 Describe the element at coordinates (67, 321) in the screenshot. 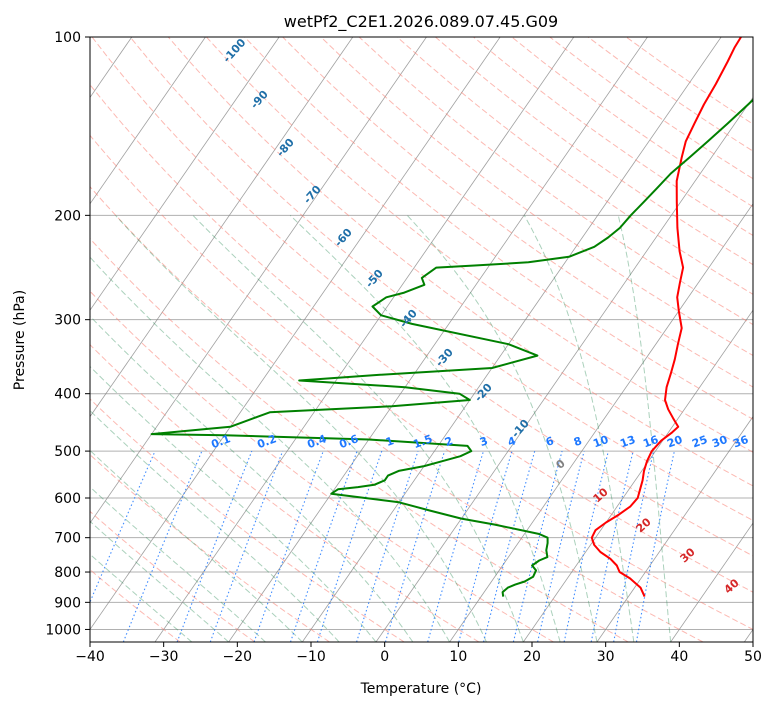

I see `y-tick-label: 300` at that location.